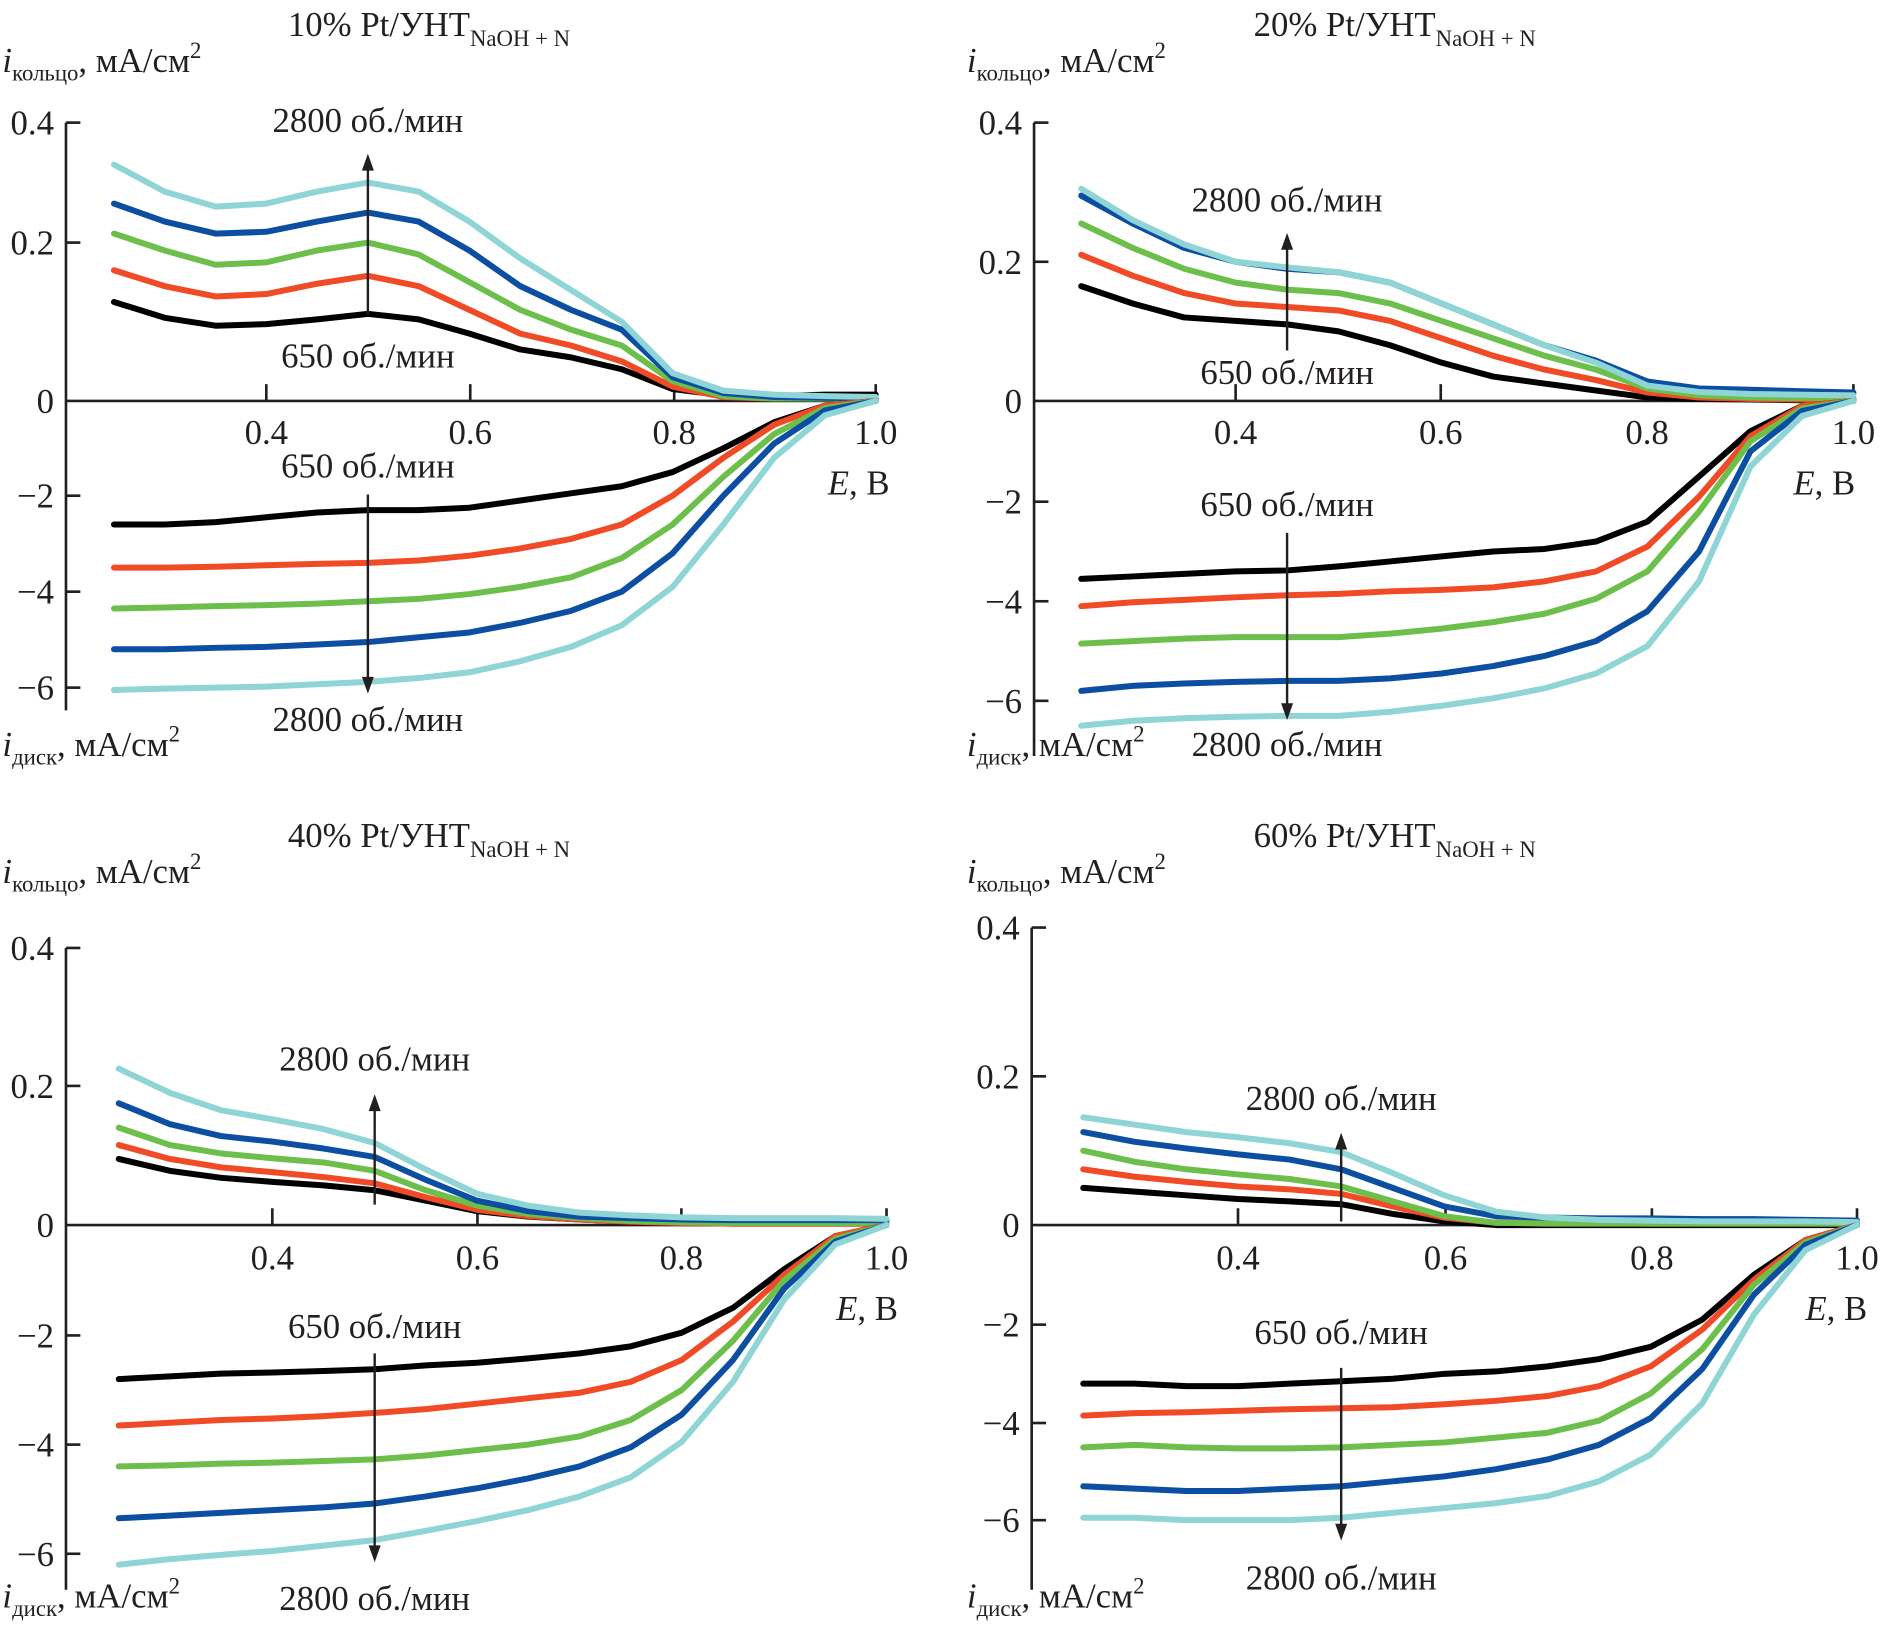  Describe the element at coordinates (1001, 1325) in the screenshot. I see `disk-y-tick-label: −2` at that location.